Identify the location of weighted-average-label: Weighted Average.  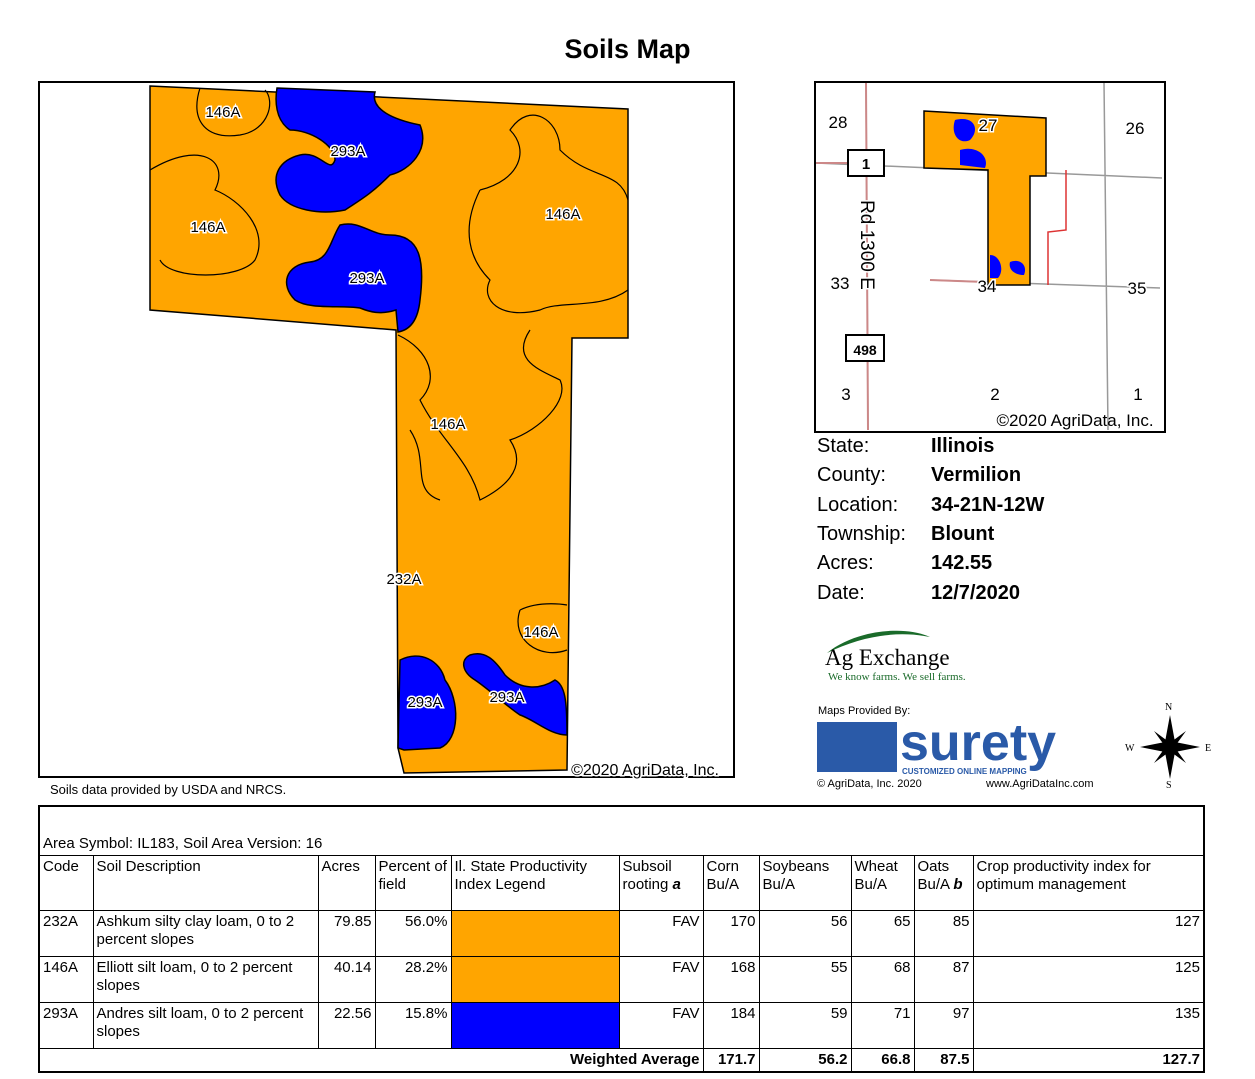
(371, 1060).